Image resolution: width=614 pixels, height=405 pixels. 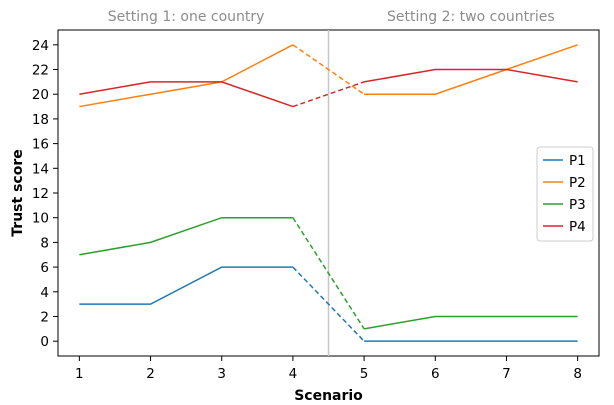 I want to click on x-tick-label: 1, so click(x=79, y=374).